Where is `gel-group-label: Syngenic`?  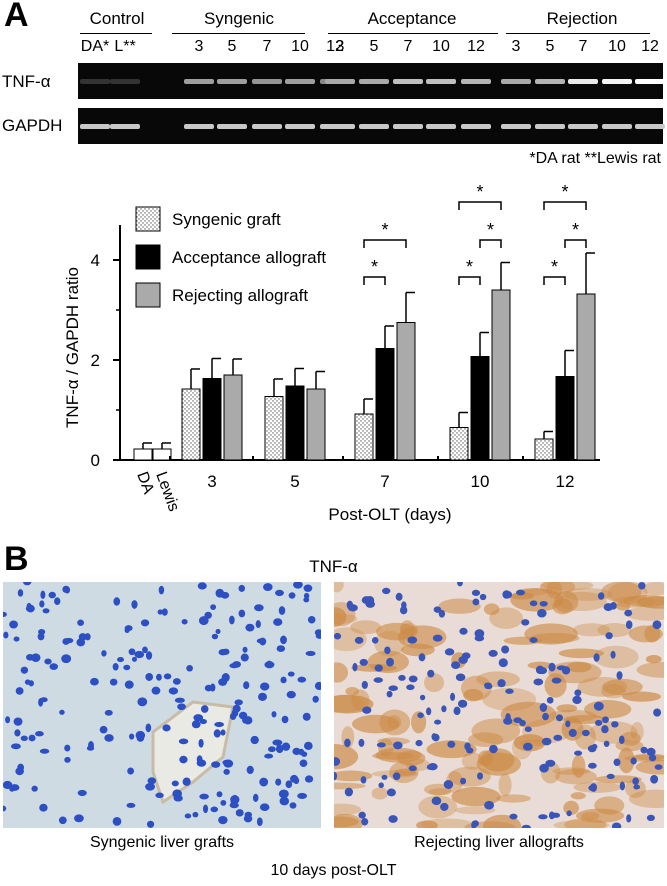
gel-group-label: Syngenic is located at coordinates (239, 18).